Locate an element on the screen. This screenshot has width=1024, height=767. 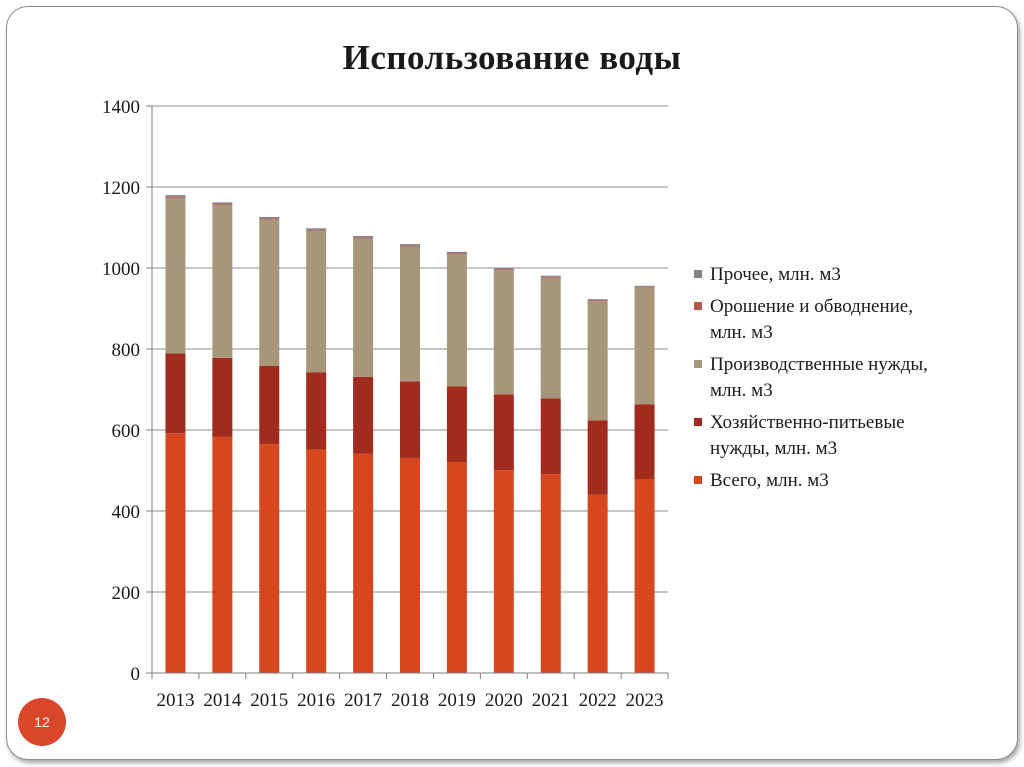
x-tick-label: 2015 is located at coordinates (269, 700).